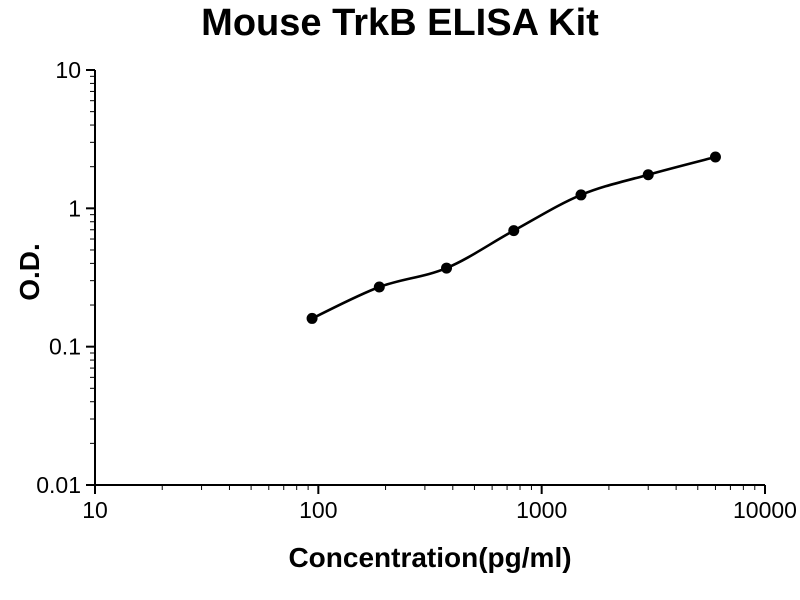  What do you see at coordinates (765, 510) in the screenshot?
I see `x-axis-tick-label: 10000` at bounding box center [765, 510].